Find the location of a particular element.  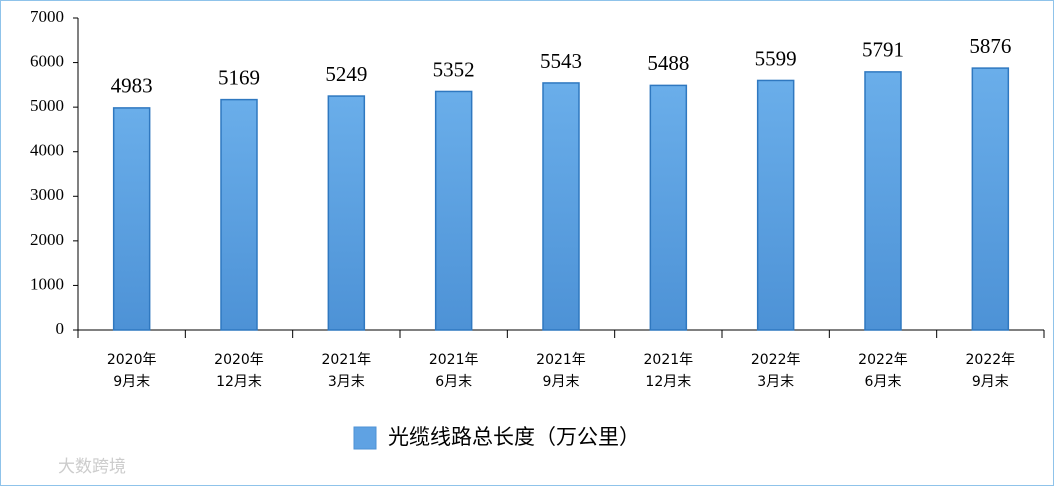

y-tick-label: 7000 is located at coordinates (47, 16).